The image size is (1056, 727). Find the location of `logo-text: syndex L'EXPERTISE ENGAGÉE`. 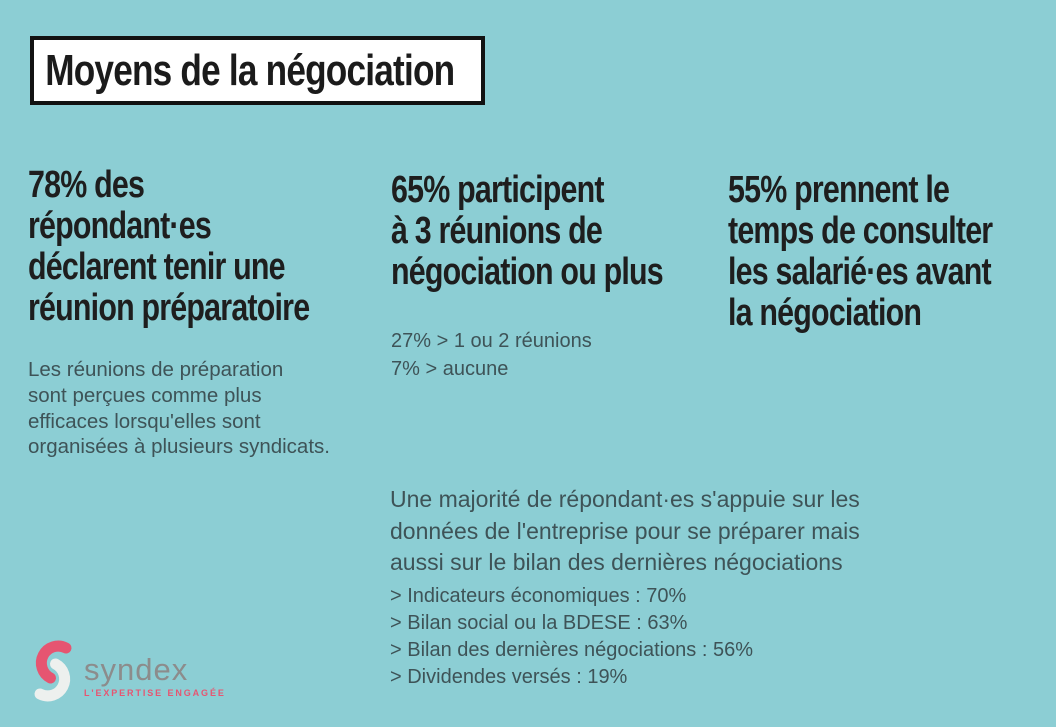

logo-text: syndex L'EXPERTISE ENGAGÉE is located at coordinates (155, 667).